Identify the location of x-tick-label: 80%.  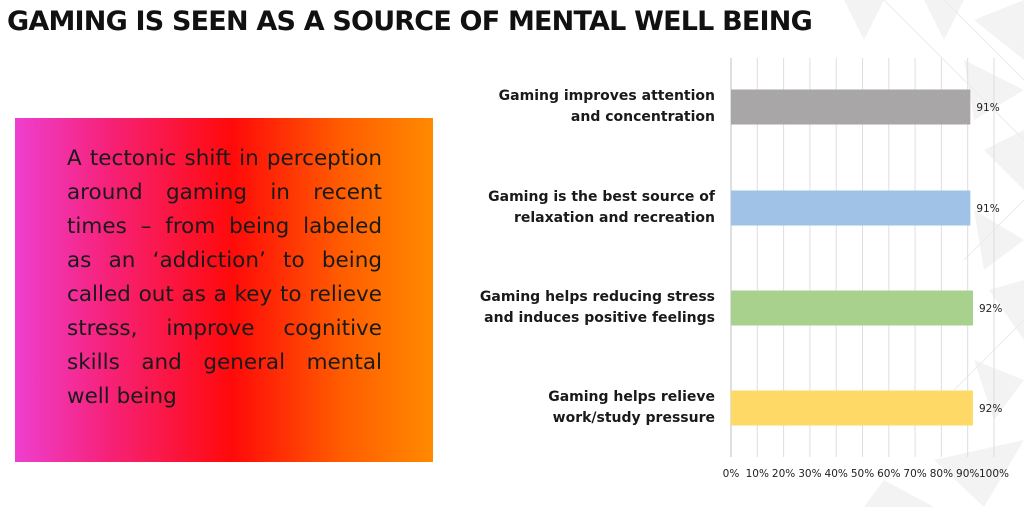
(941, 474).